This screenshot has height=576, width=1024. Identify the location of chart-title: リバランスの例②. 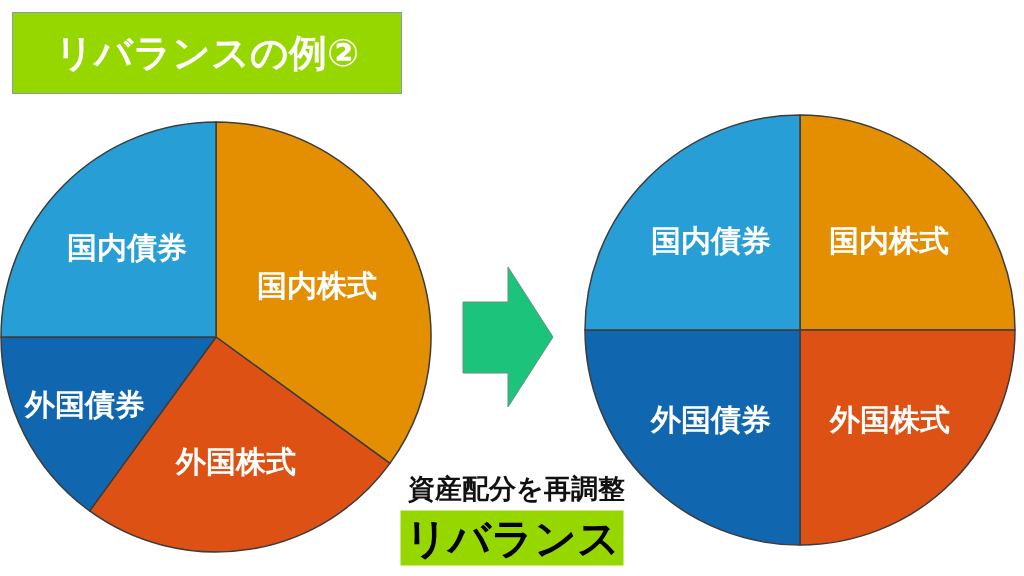
(207, 53).